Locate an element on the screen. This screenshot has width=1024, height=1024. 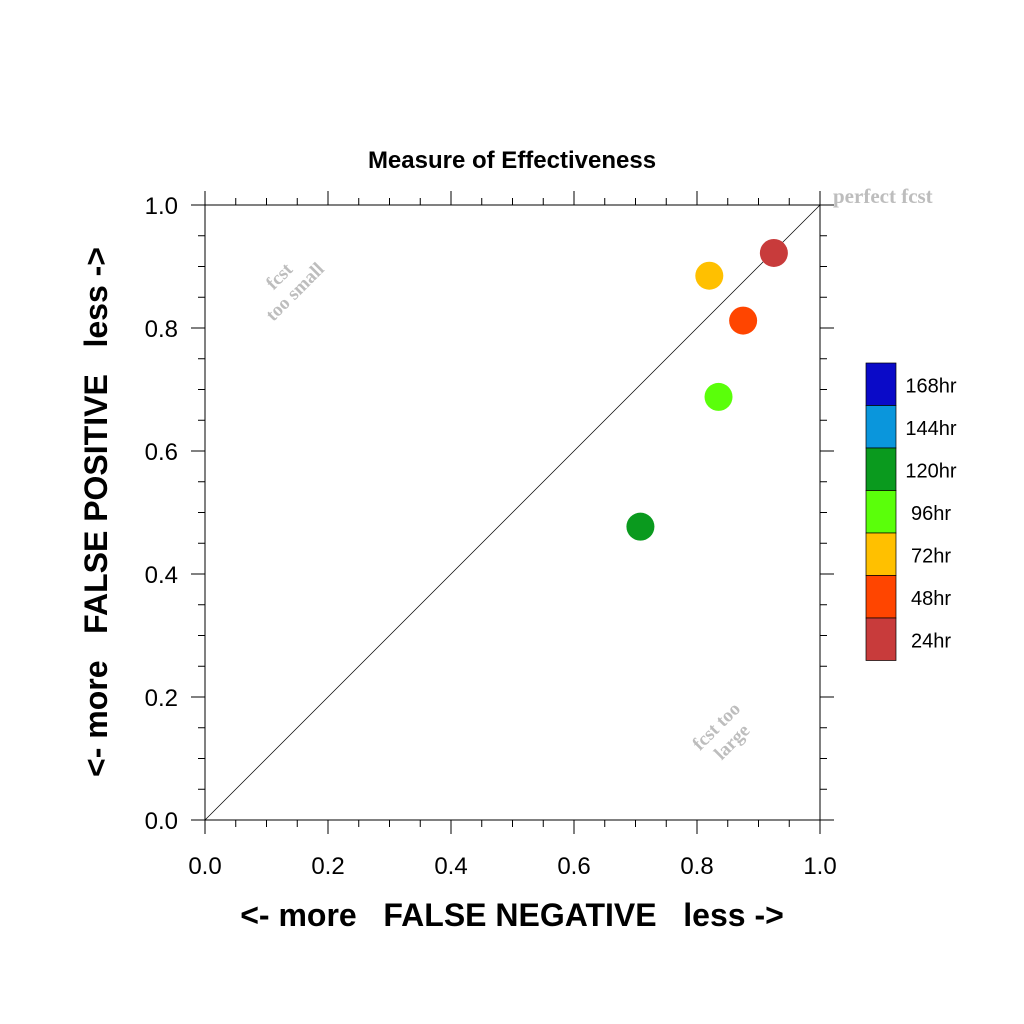
legend-label-144hr: 144hr is located at coordinates (930, 429).